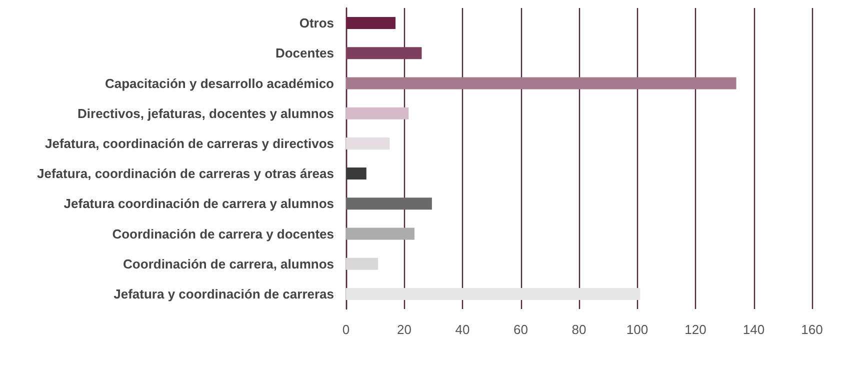 The width and height of the screenshot is (846, 365). I want to click on y-tick-label: Jefatura y coordinación de carreras, so click(224, 294).